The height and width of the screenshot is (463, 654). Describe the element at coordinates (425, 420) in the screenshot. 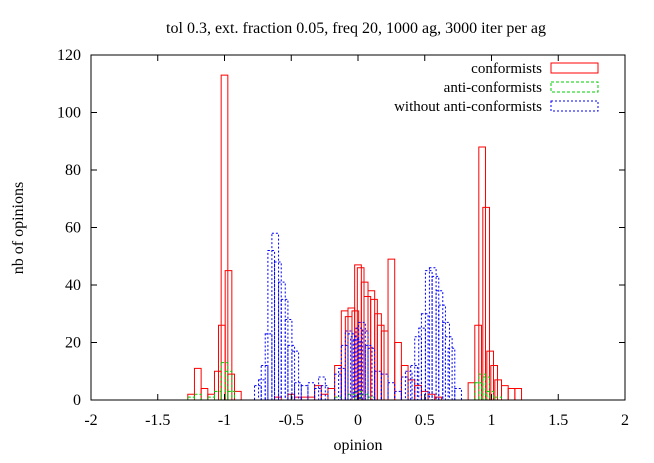

I see `x-tick-label: 0.5` at that location.